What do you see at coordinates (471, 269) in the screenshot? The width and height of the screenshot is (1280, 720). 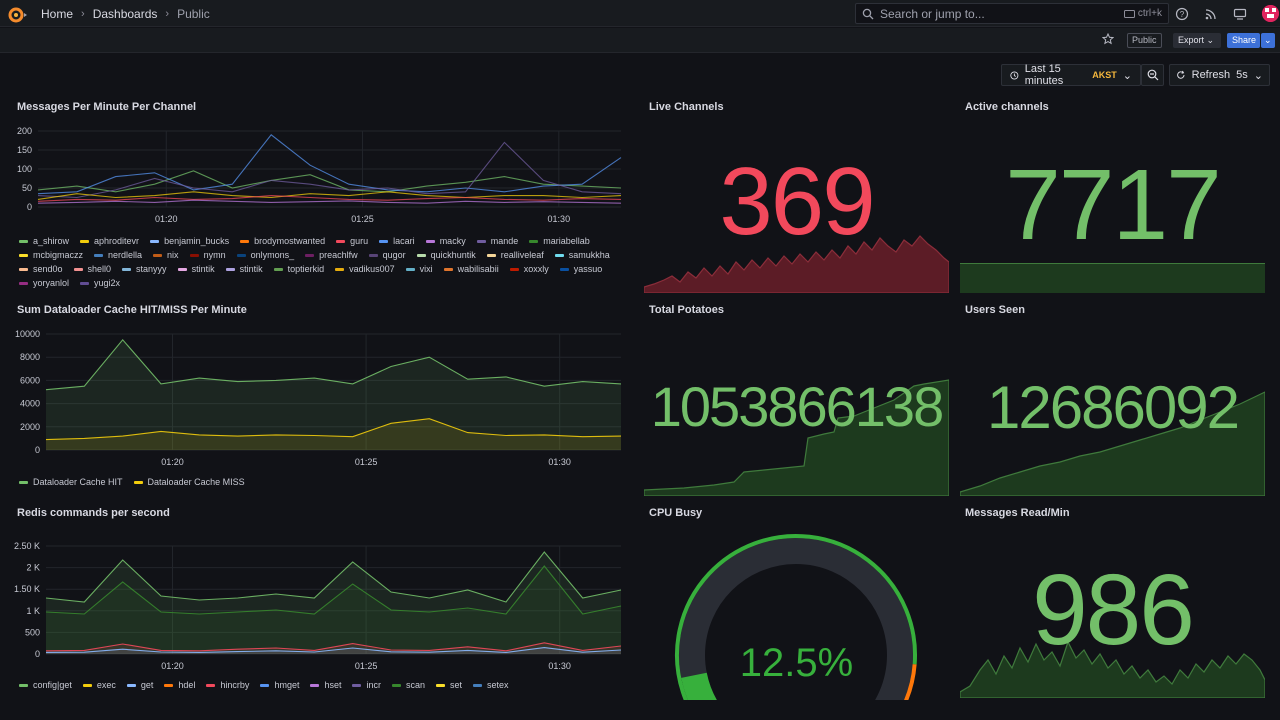 I see `legend-item: wabilisabii` at bounding box center [471, 269].